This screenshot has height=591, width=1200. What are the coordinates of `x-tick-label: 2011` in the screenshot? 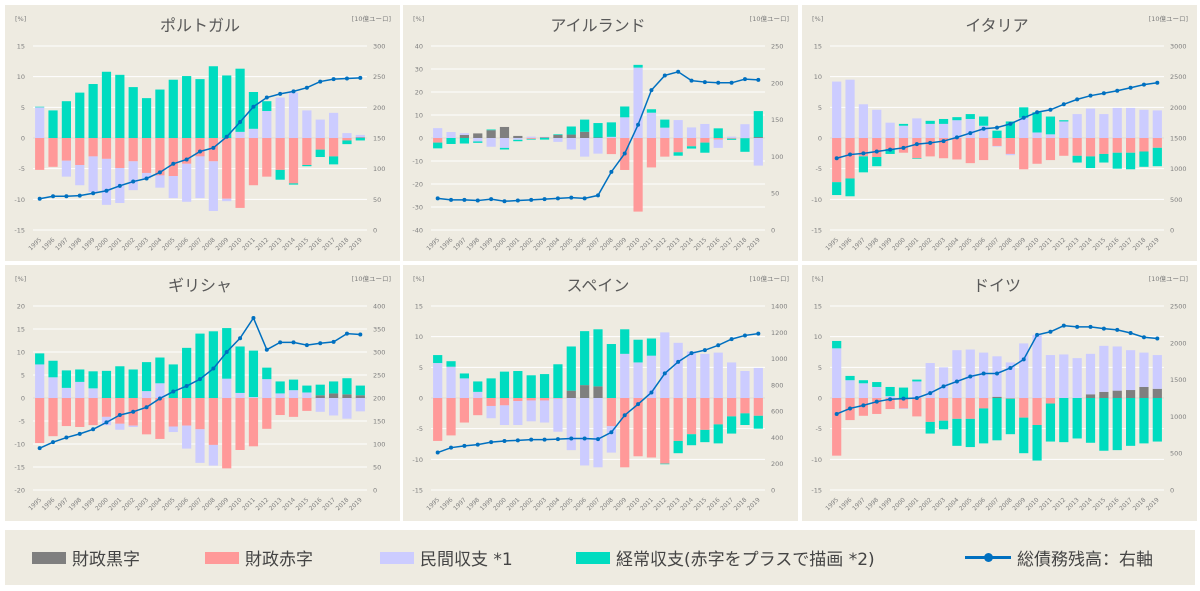 It's located at (1046, 244).